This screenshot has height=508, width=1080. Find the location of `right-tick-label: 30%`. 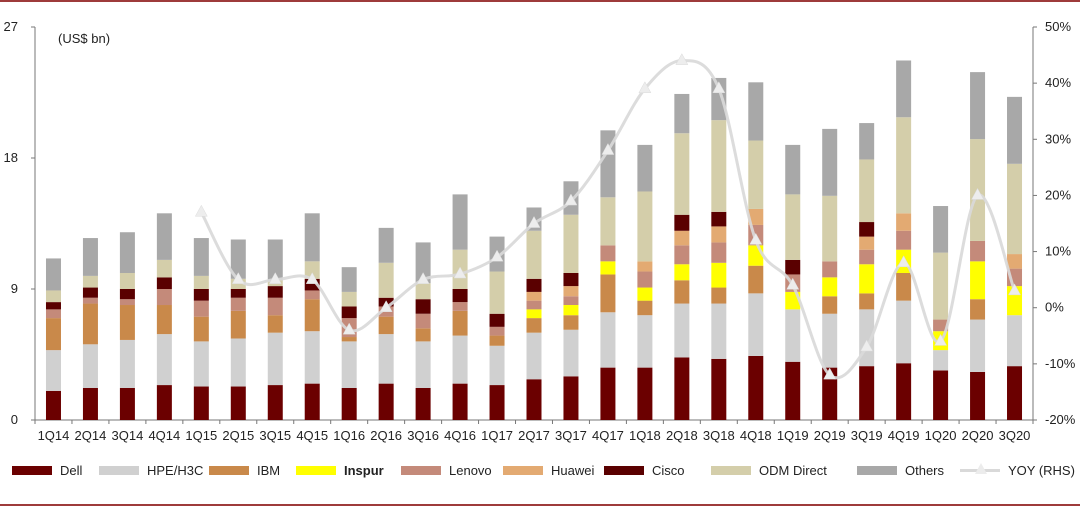

right-tick-label: 30% is located at coordinates (1058, 138).